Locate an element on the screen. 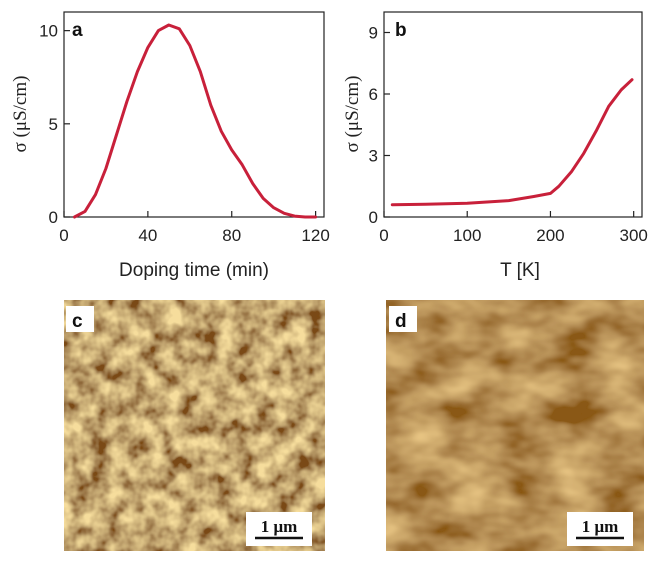  panel-a-xlabel: Doping time (min) is located at coordinates (194, 270).